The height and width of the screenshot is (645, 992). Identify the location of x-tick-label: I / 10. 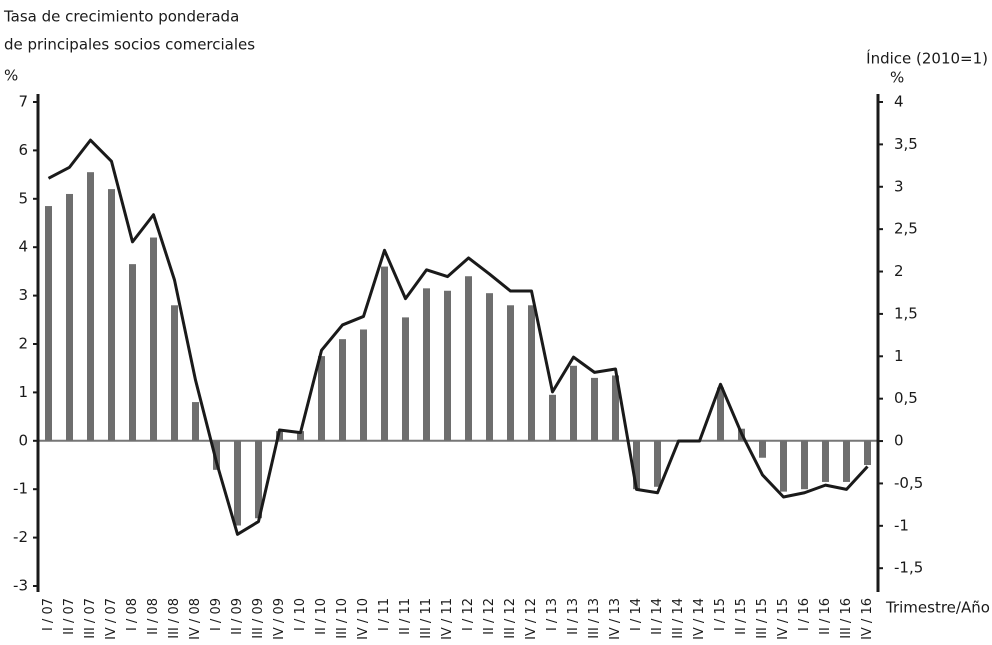
(300, 614).